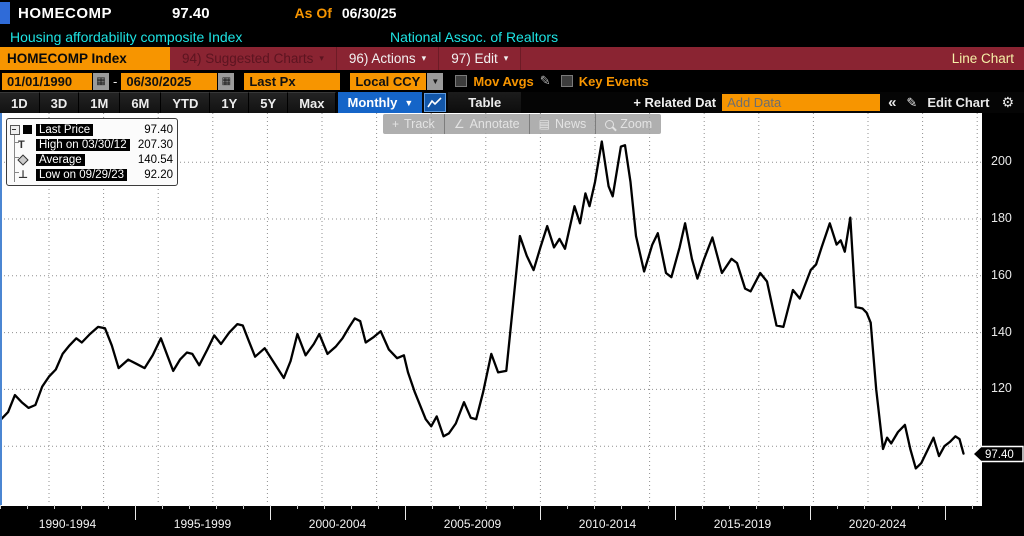 This screenshot has width=1024, height=536. What do you see at coordinates (435, 81) in the screenshot?
I see `currency-dropdown-icon: ▼` at bounding box center [435, 81].